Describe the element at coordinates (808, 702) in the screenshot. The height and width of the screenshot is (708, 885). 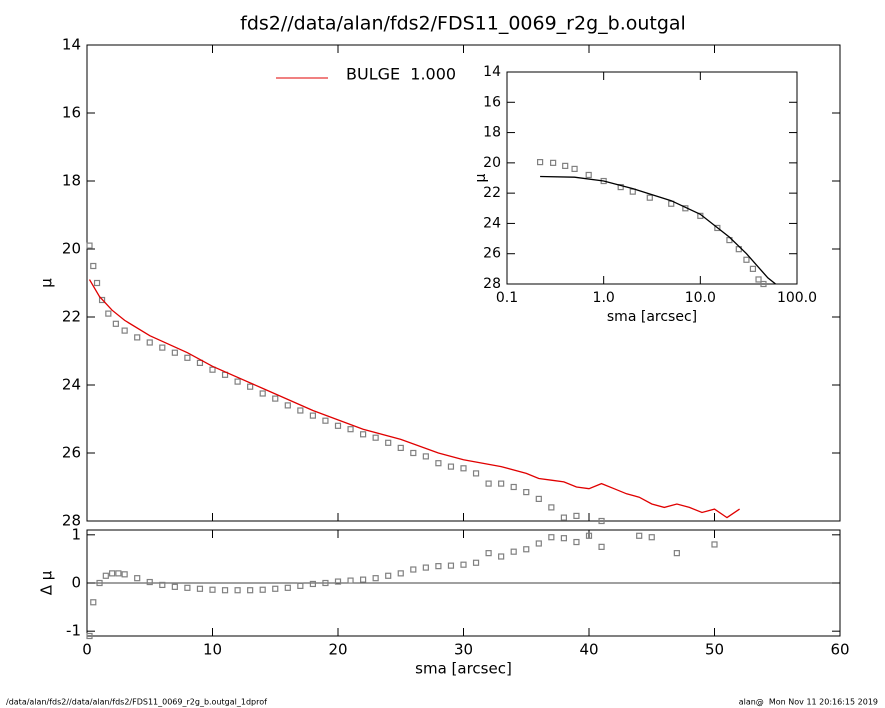
I see `footer-right: alan@ Mon Nov 11 20:16:15 2019` at that location.